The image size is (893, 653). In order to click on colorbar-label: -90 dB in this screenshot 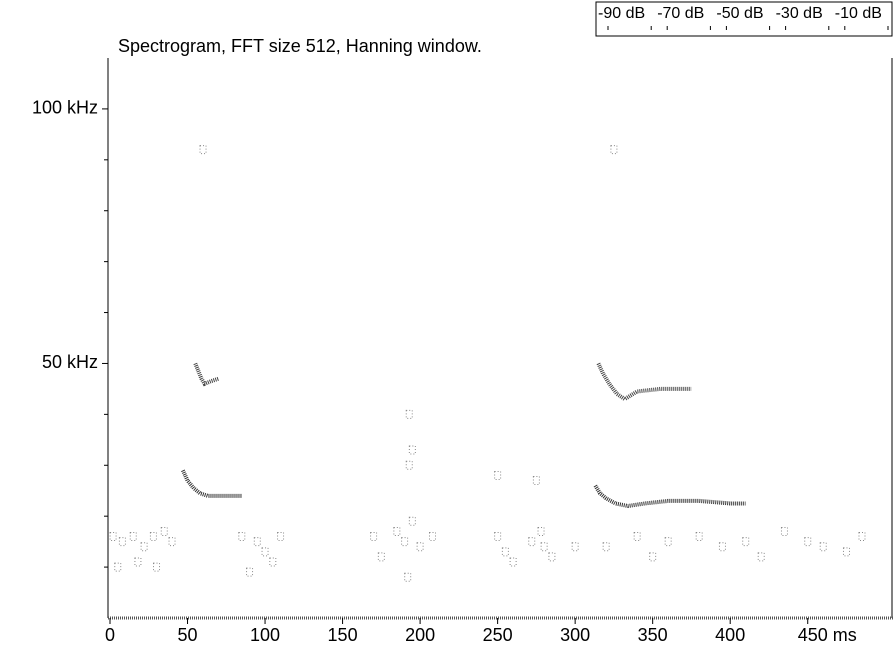, I will do `click(621, 13)`.